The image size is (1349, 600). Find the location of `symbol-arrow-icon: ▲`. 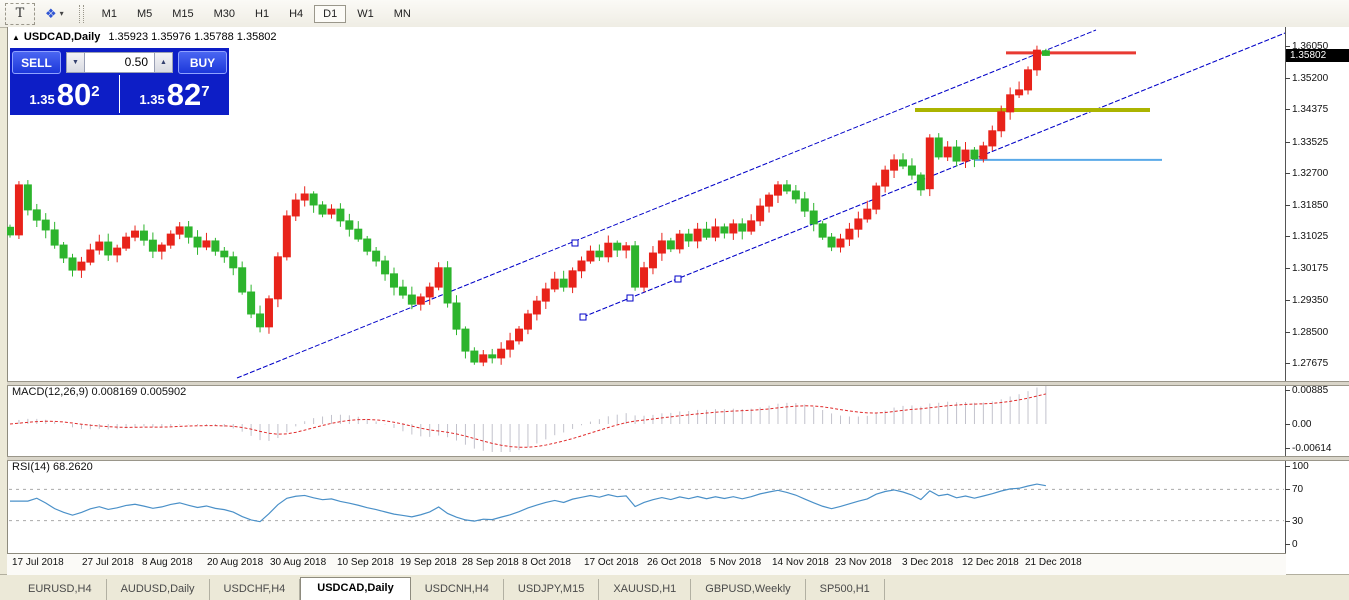

symbol-arrow-icon: ▲ is located at coordinates (16, 37).